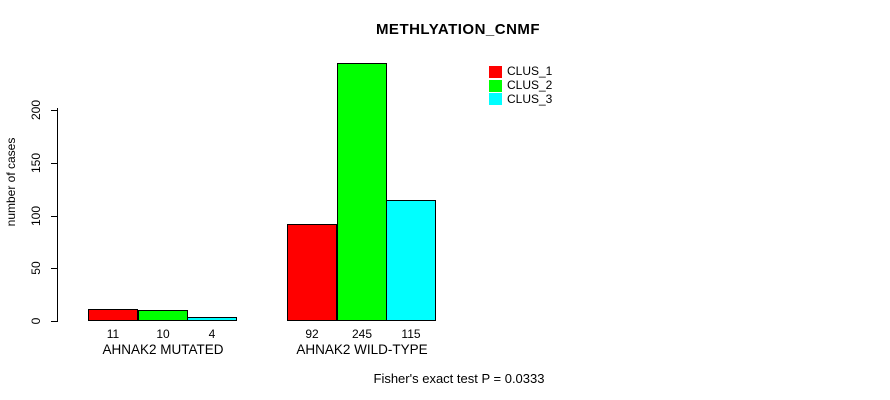  I want to click on bar-value-label: 115, so click(411, 334).